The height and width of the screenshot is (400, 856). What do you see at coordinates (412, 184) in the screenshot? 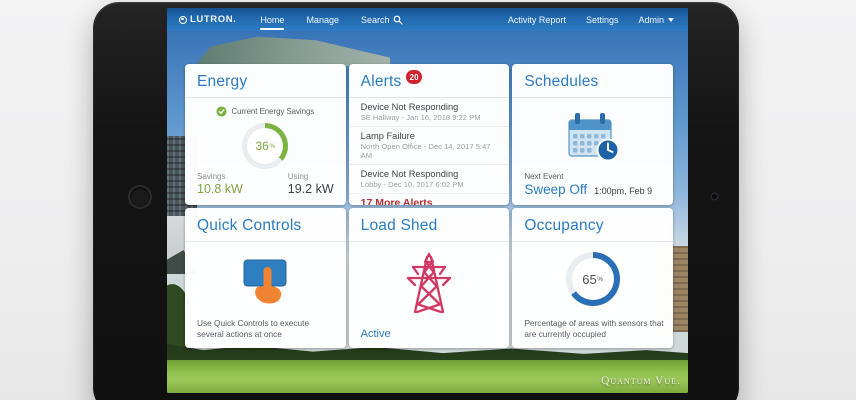
I see `alert-item-subtitle: Lobby - Dec 10, 2017 6:02 PM` at bounding box center [412, 184].